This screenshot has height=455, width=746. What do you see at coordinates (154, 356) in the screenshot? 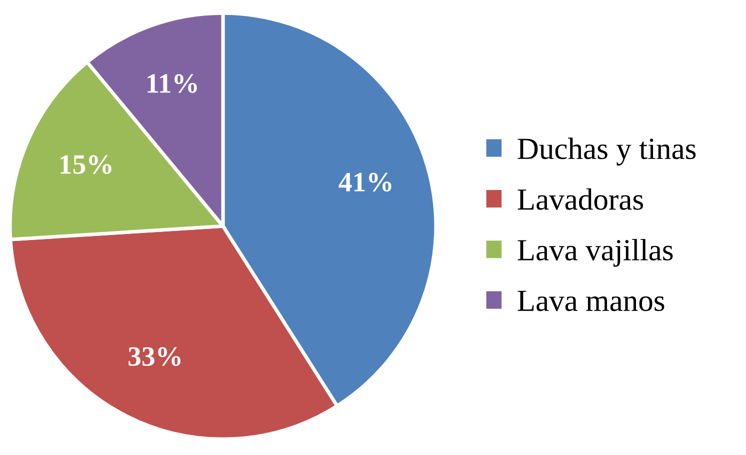
I see `data-label: 33%` at bounding box center [154, 356].